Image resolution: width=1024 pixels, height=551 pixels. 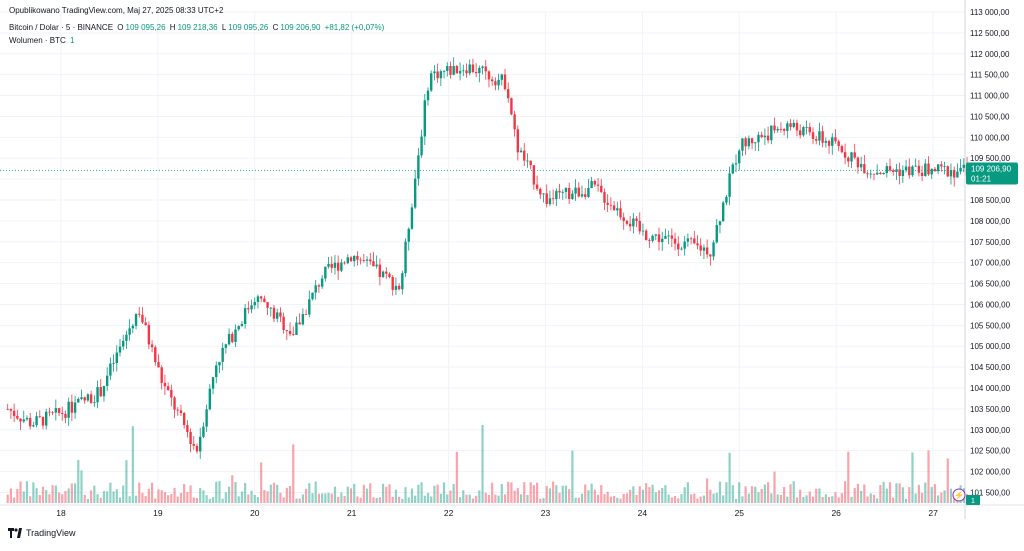 I want to click on price-axis-tick-label: 110 500,00, so click(x=990, y=116).